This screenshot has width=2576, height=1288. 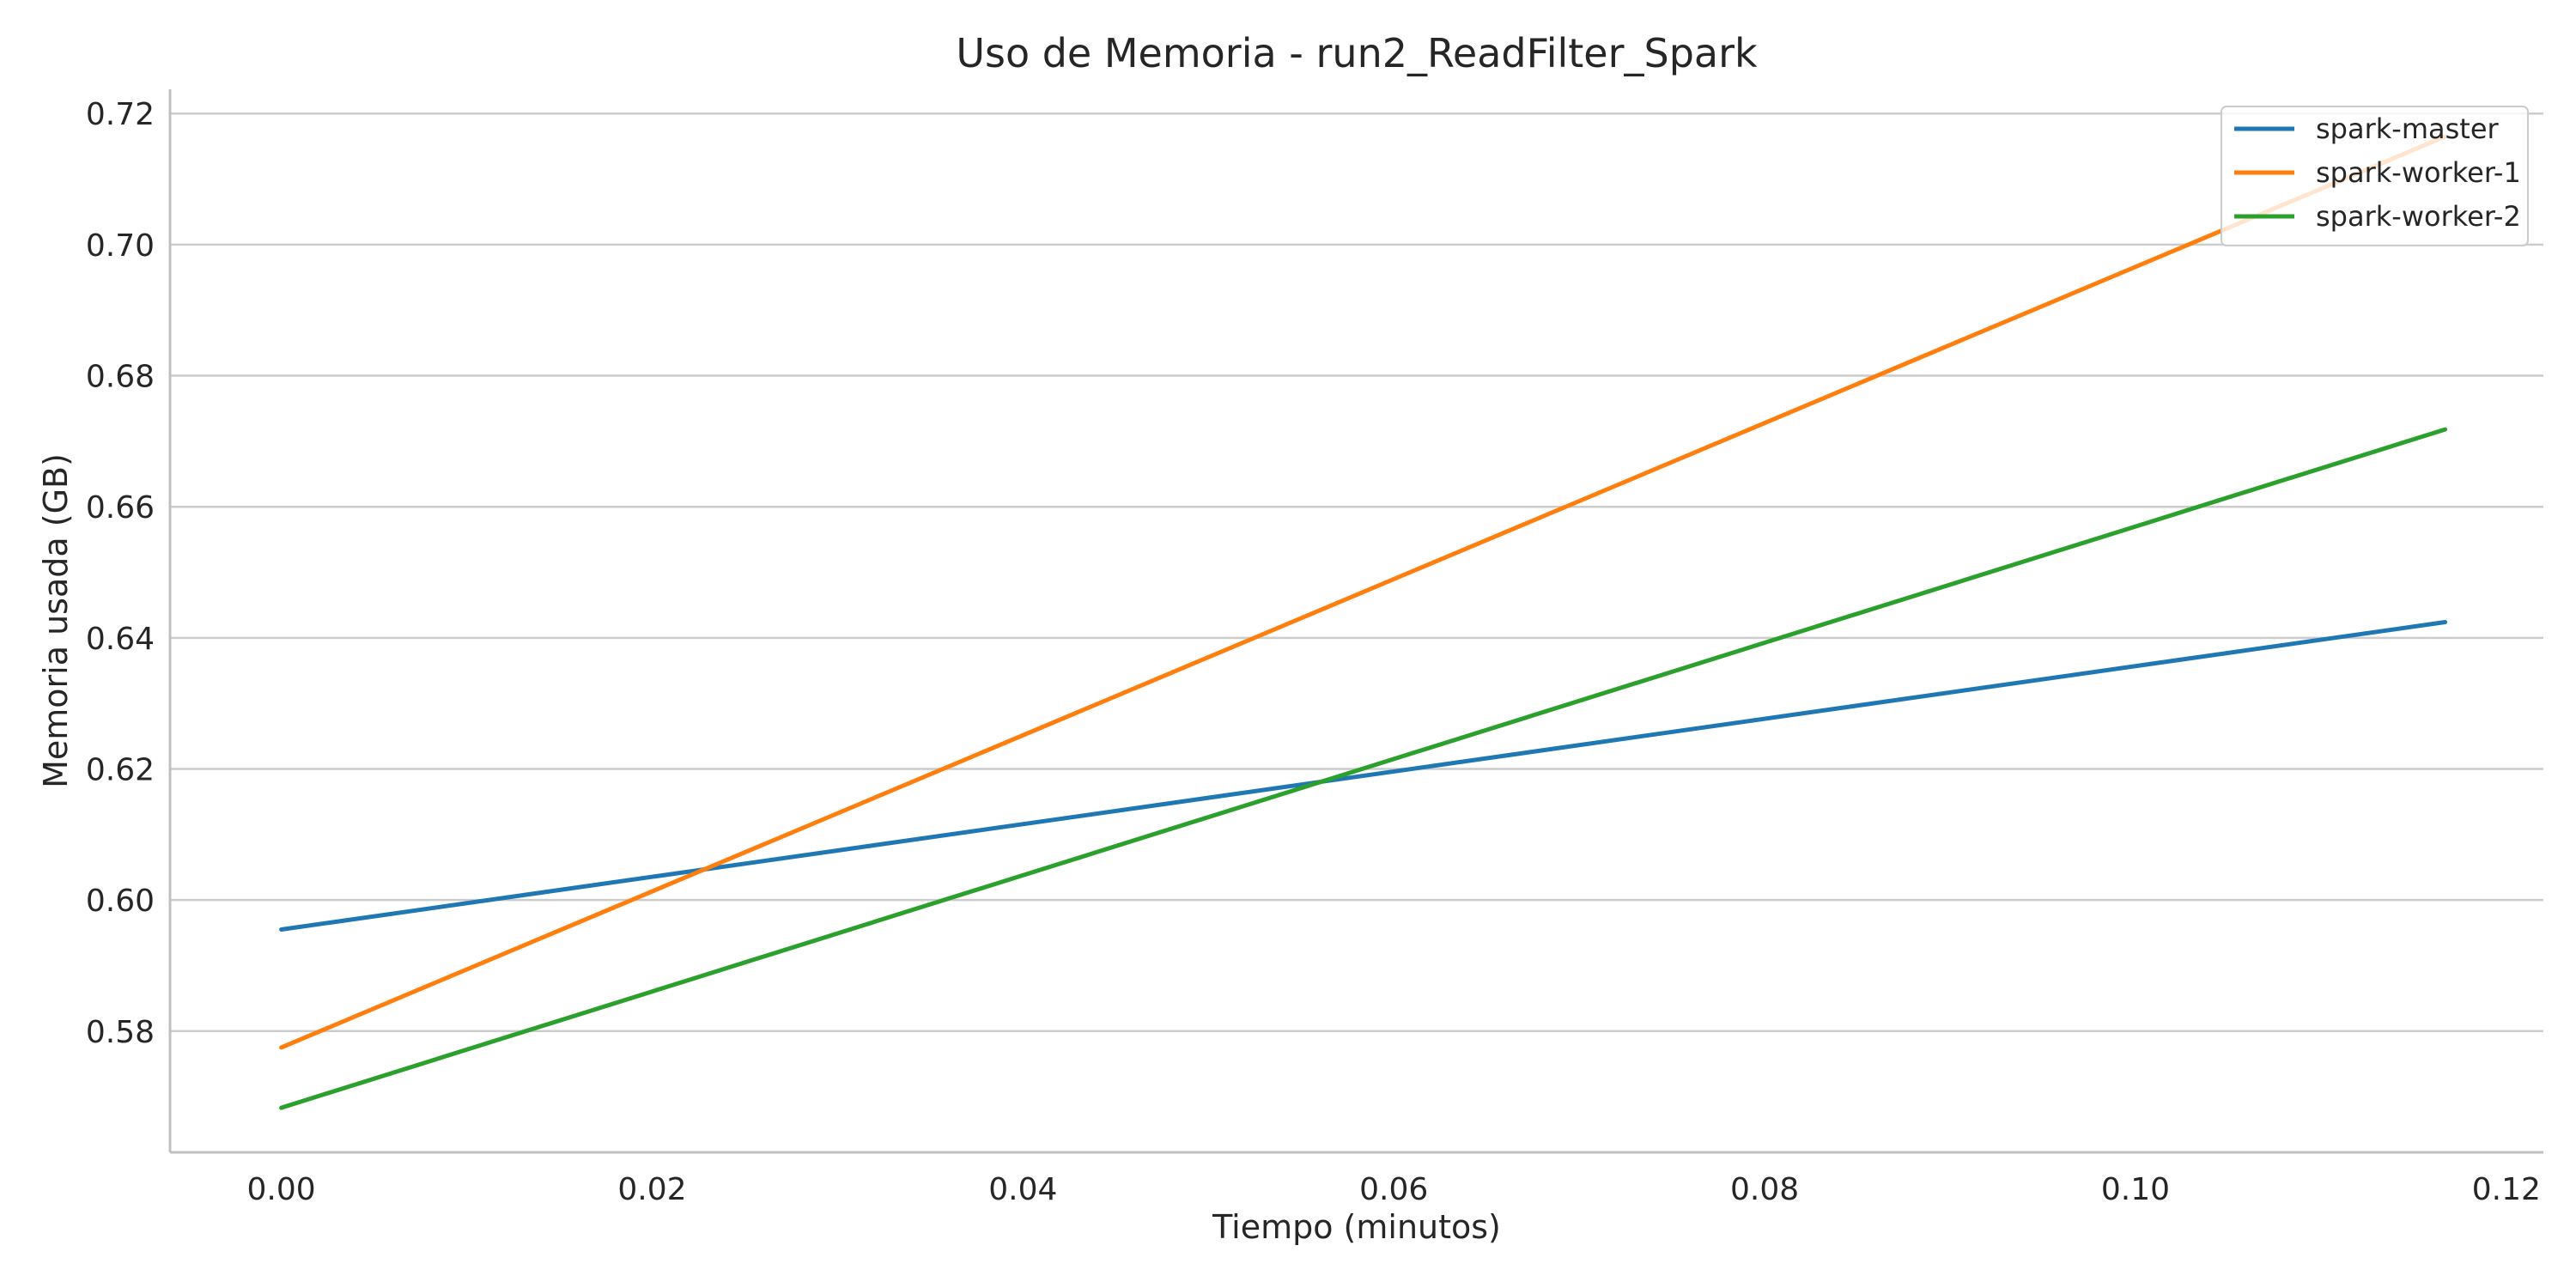 What do you see at coordinates (2507, 1189) in the screenshot?
I see `x-tick-label: 0.12` at bounding box center [2507, 1189].